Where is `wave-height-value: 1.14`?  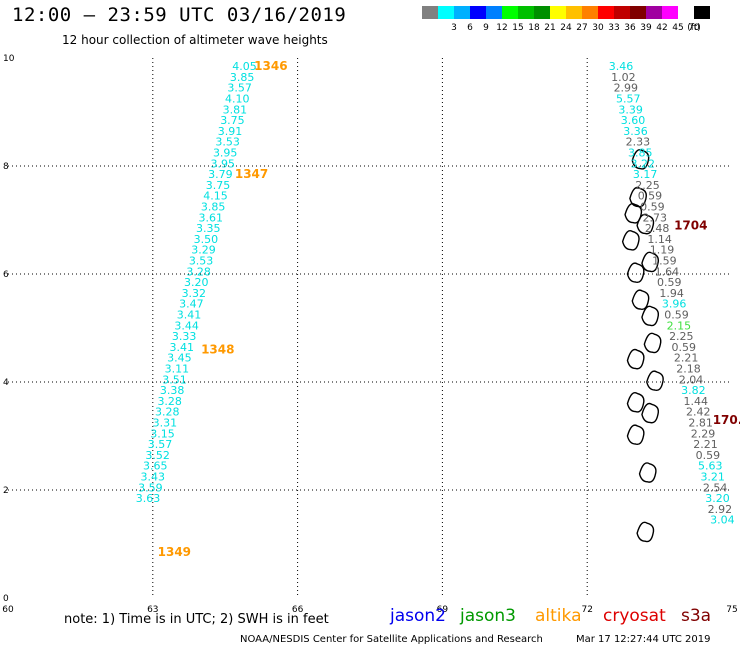 wave-height-value: 1.14 is located at coordinates (659, 239).